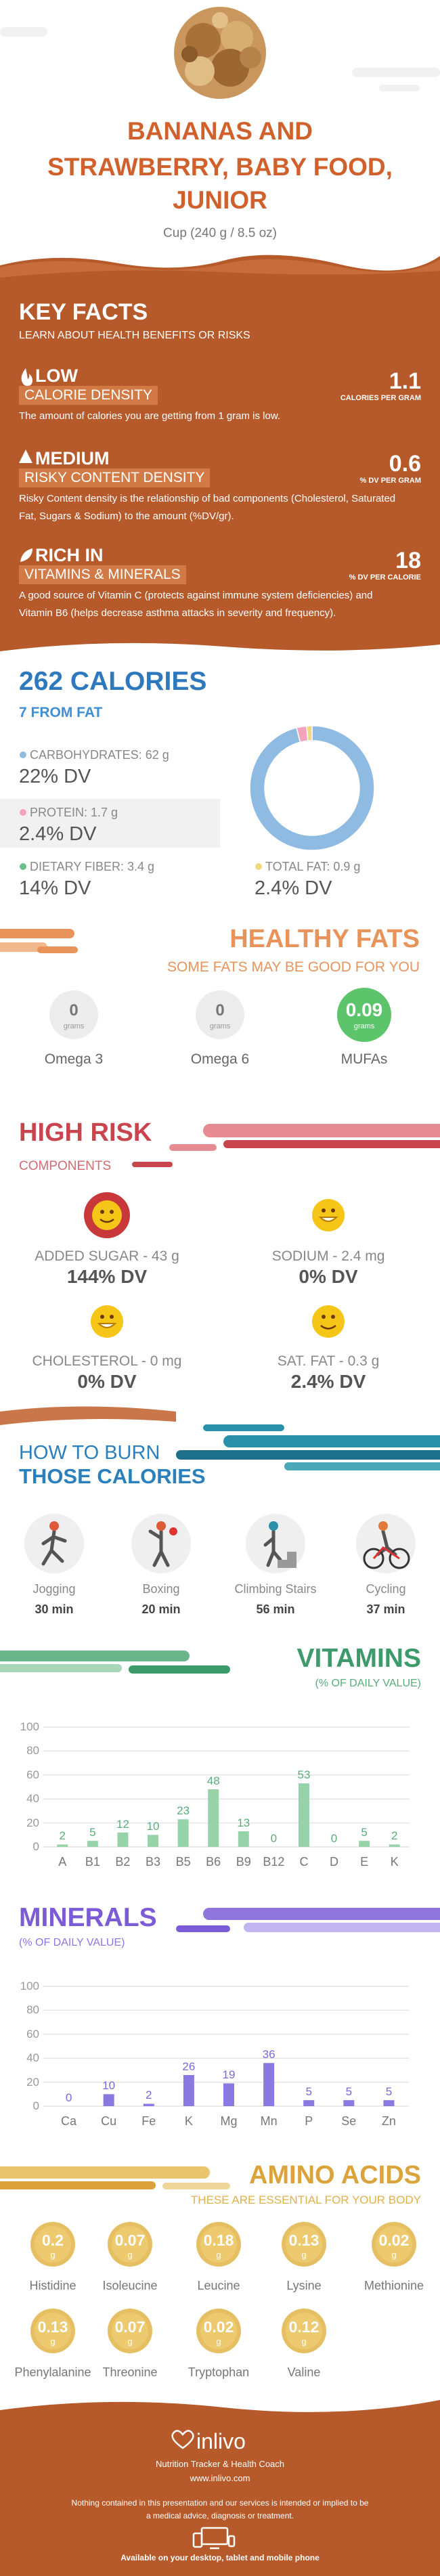  Describe the element at coordinates (148, 2121) in the screenshot. I see `x-tick-label: Fe` at that location.